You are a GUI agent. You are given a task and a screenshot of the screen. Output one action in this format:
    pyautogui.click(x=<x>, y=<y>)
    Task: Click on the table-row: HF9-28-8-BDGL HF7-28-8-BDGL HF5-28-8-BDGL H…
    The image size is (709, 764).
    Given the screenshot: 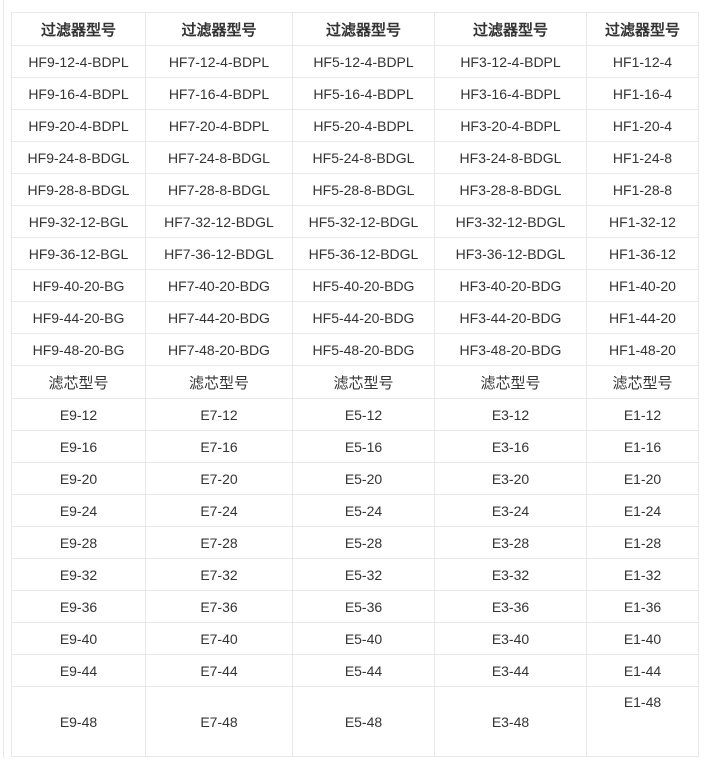 What is the action you would take?
    pyautogui.click(x=355, y=189)
    